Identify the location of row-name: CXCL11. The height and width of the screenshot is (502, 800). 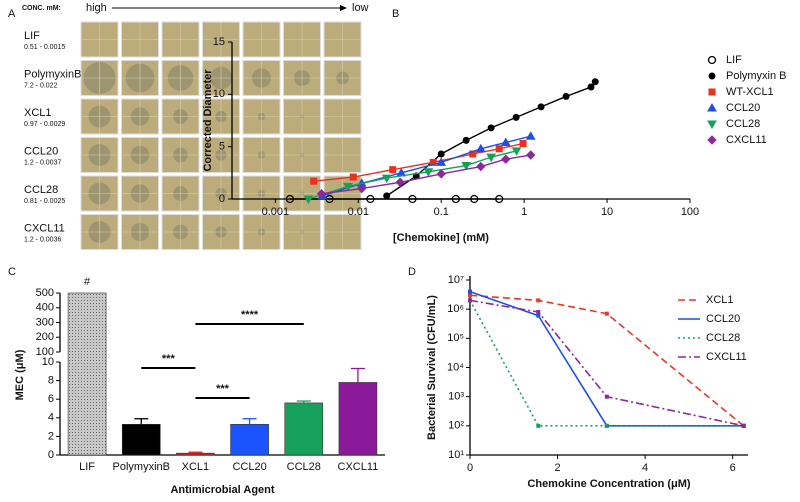
(44, 228).